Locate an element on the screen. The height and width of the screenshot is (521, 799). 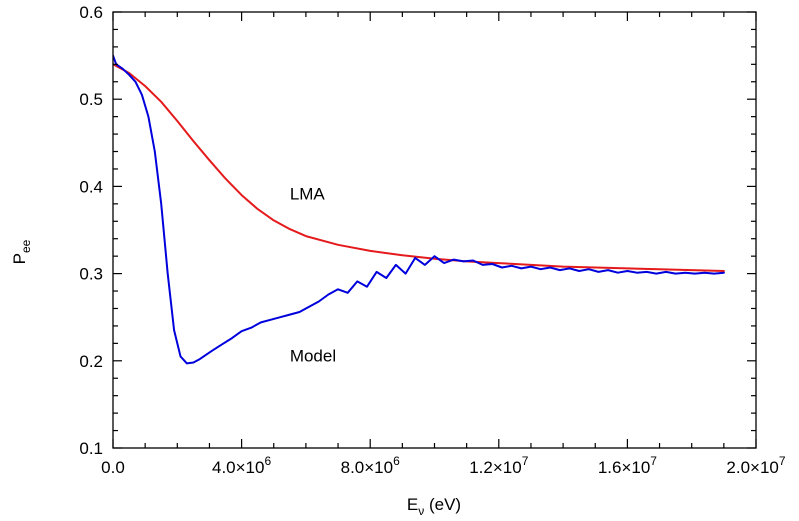
annotations: LMA Model is located at coordinates (313, 274).